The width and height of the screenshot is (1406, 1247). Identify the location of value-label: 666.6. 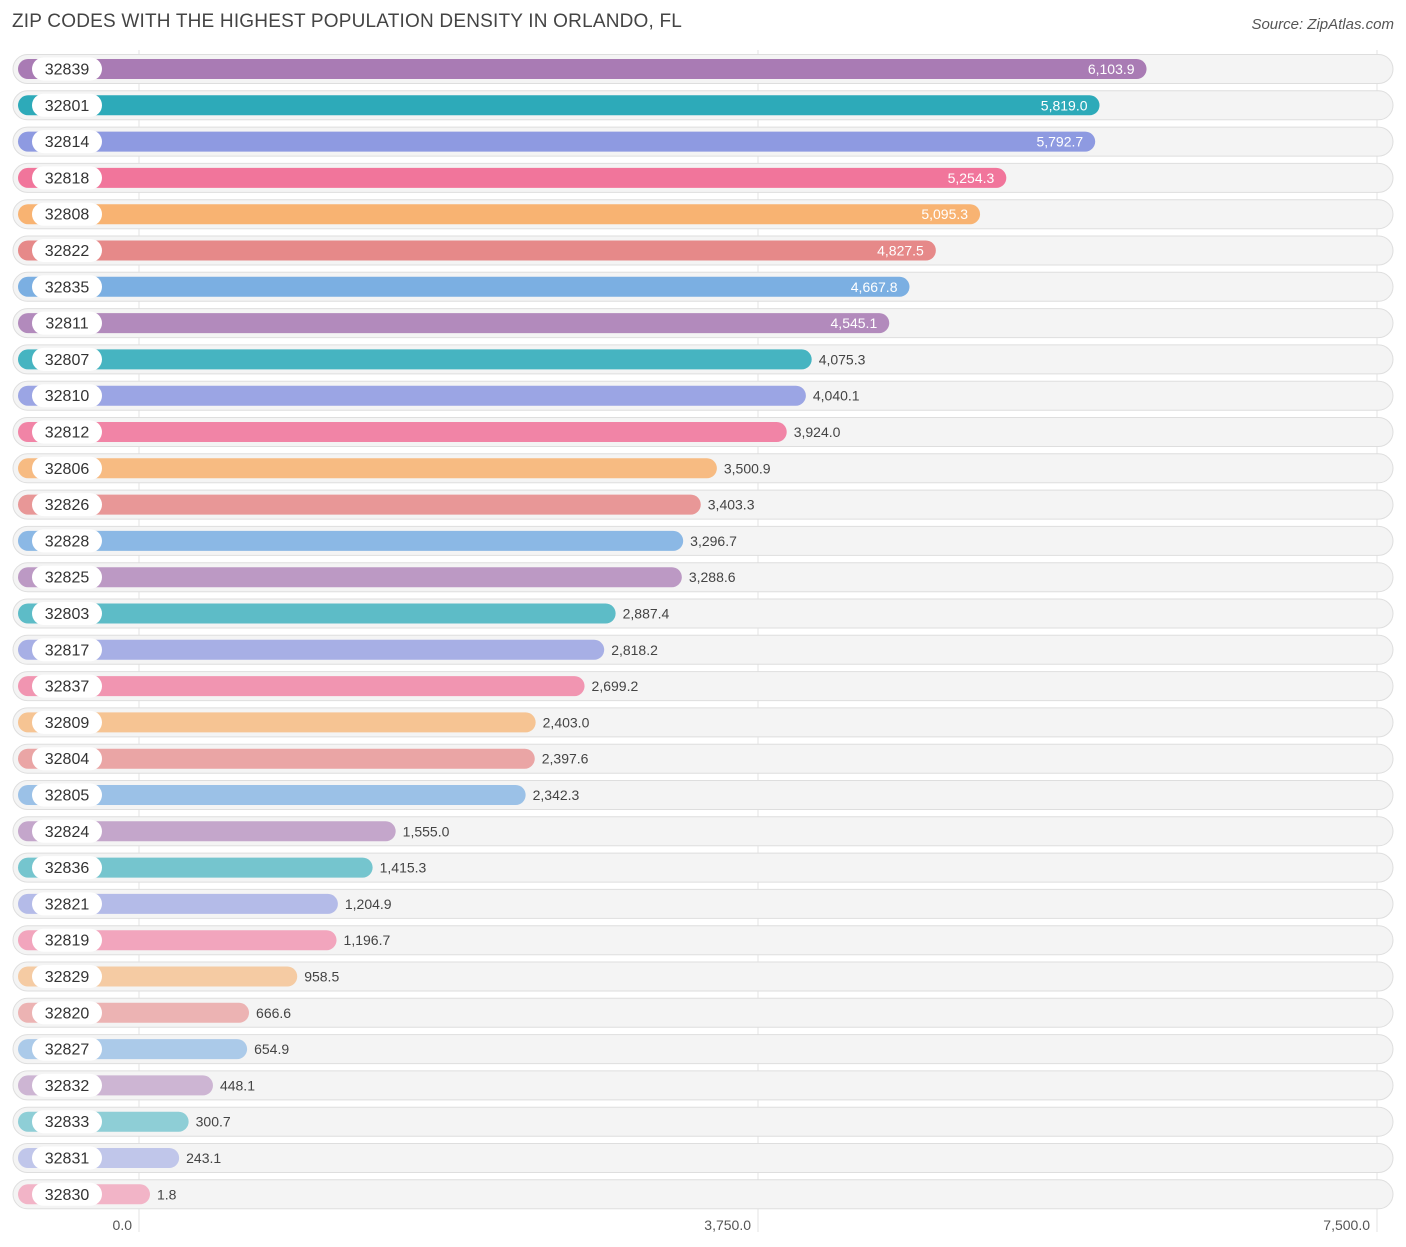
(273, 1013).